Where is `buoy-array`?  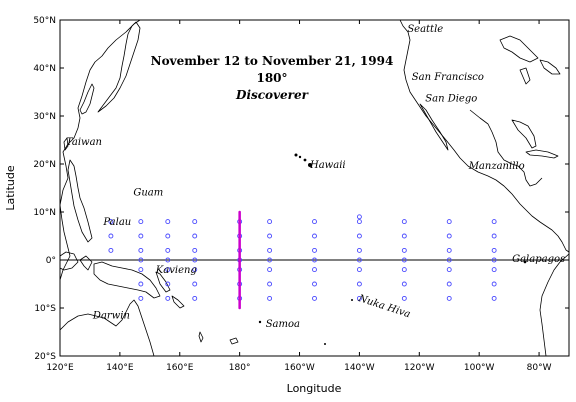
buoy-array is located at coordinates (302, 257).